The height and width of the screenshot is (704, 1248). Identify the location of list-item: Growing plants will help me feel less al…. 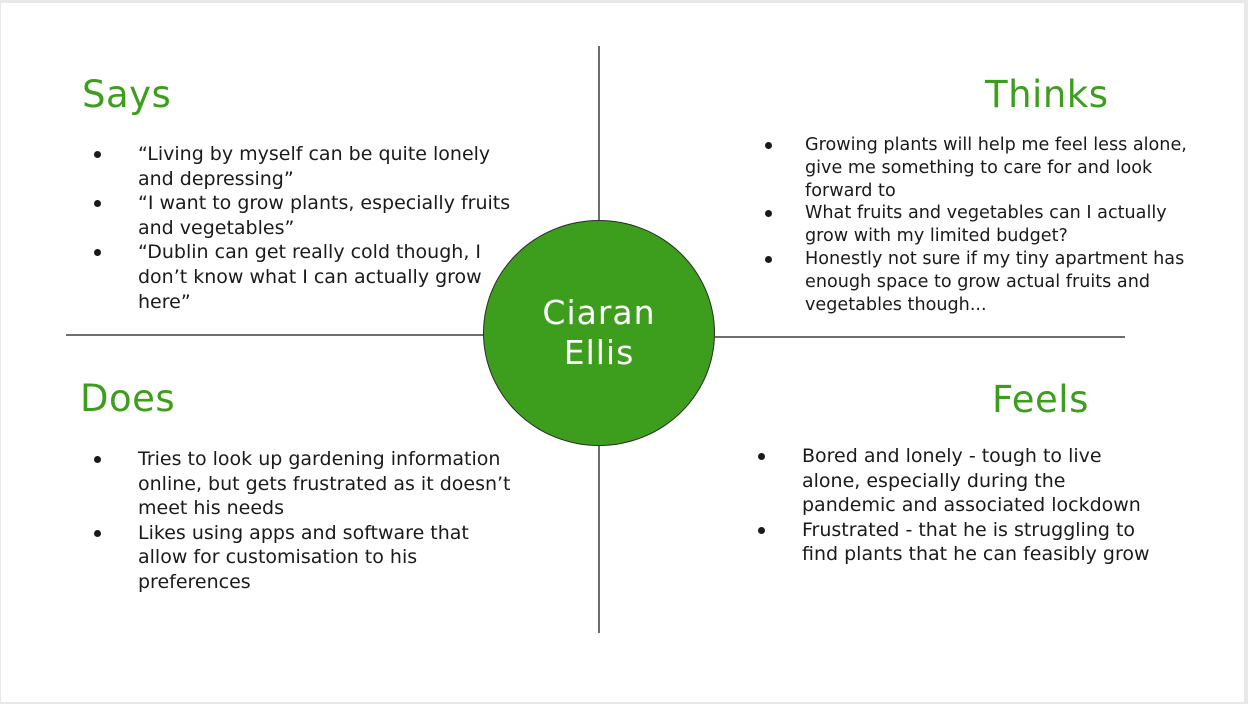
(977, 168).